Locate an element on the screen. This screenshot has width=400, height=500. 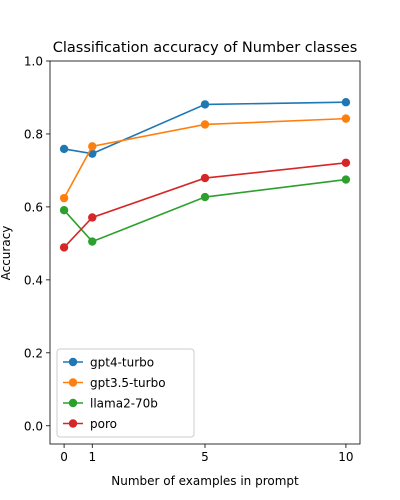
legend-label: gpt4-turbo is located at coordinates (122, 363).